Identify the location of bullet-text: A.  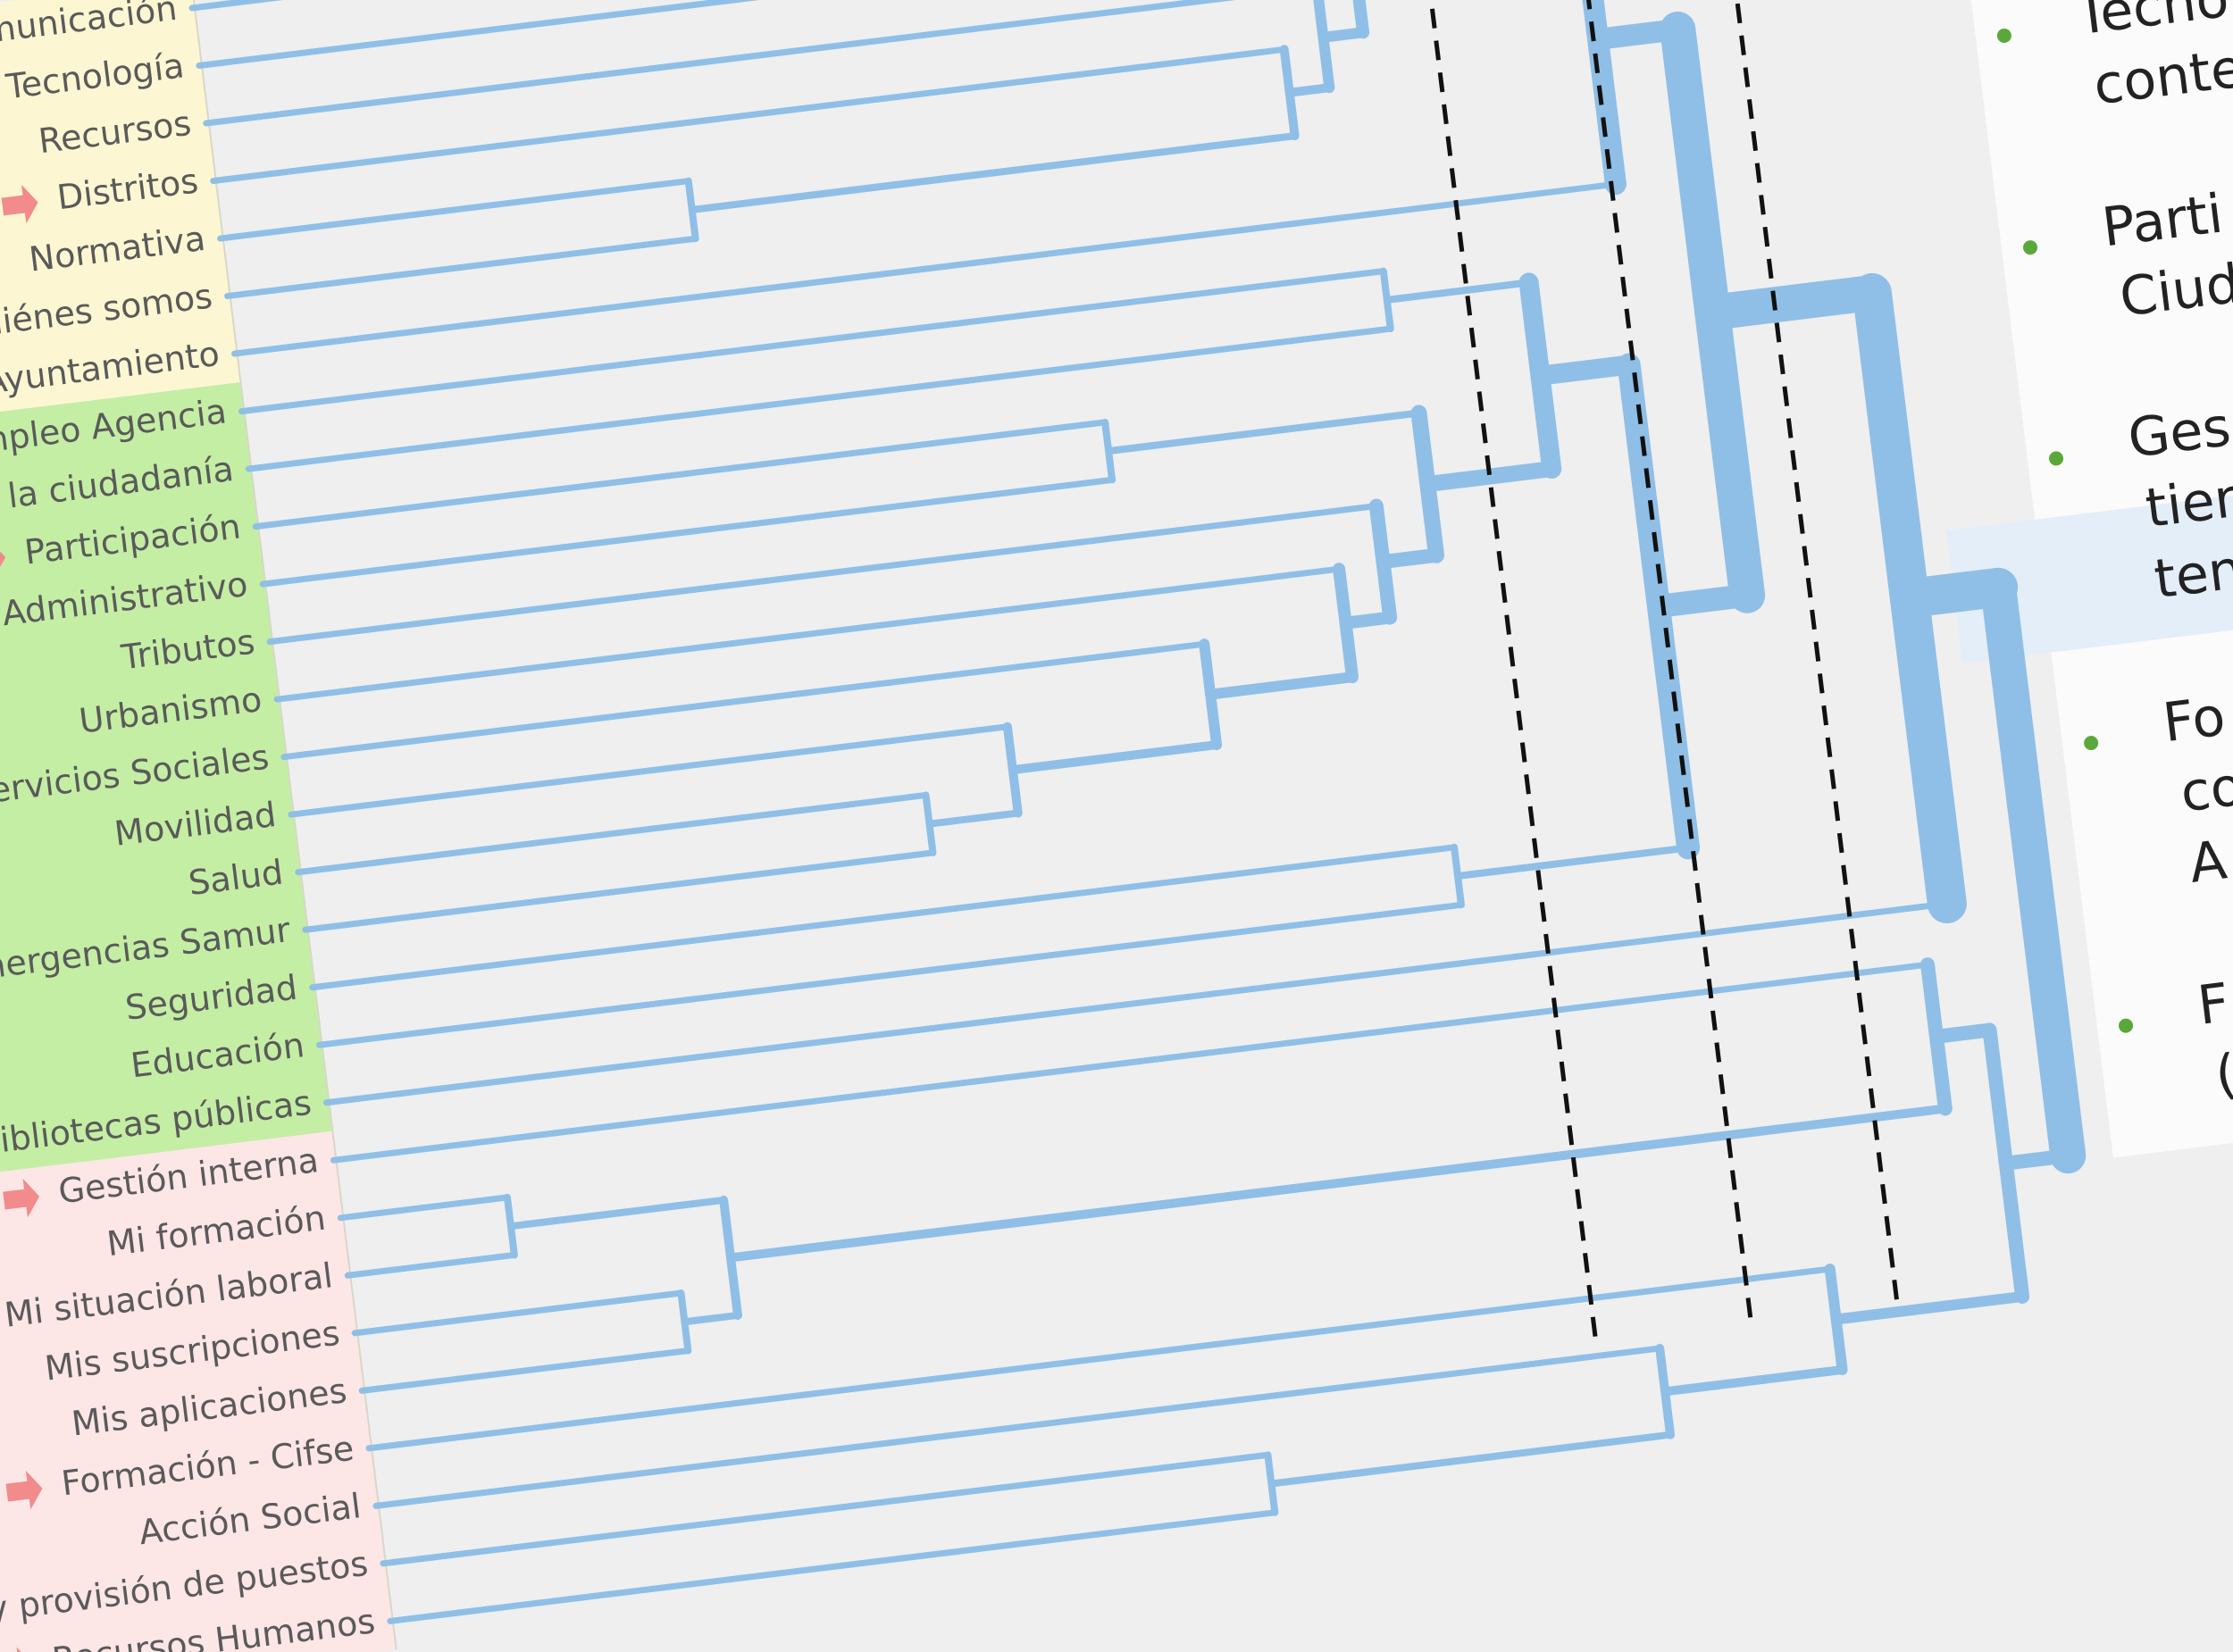
(2207, 862).